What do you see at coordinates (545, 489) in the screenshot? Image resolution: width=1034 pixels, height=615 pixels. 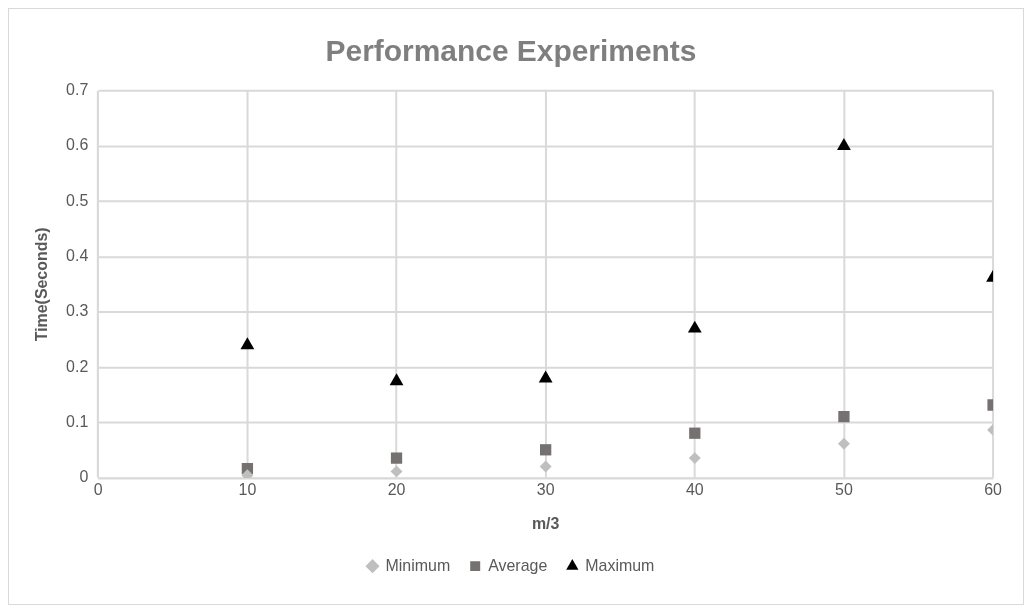 I see `x-tick-label: 30` at bounding box center [545, 489].